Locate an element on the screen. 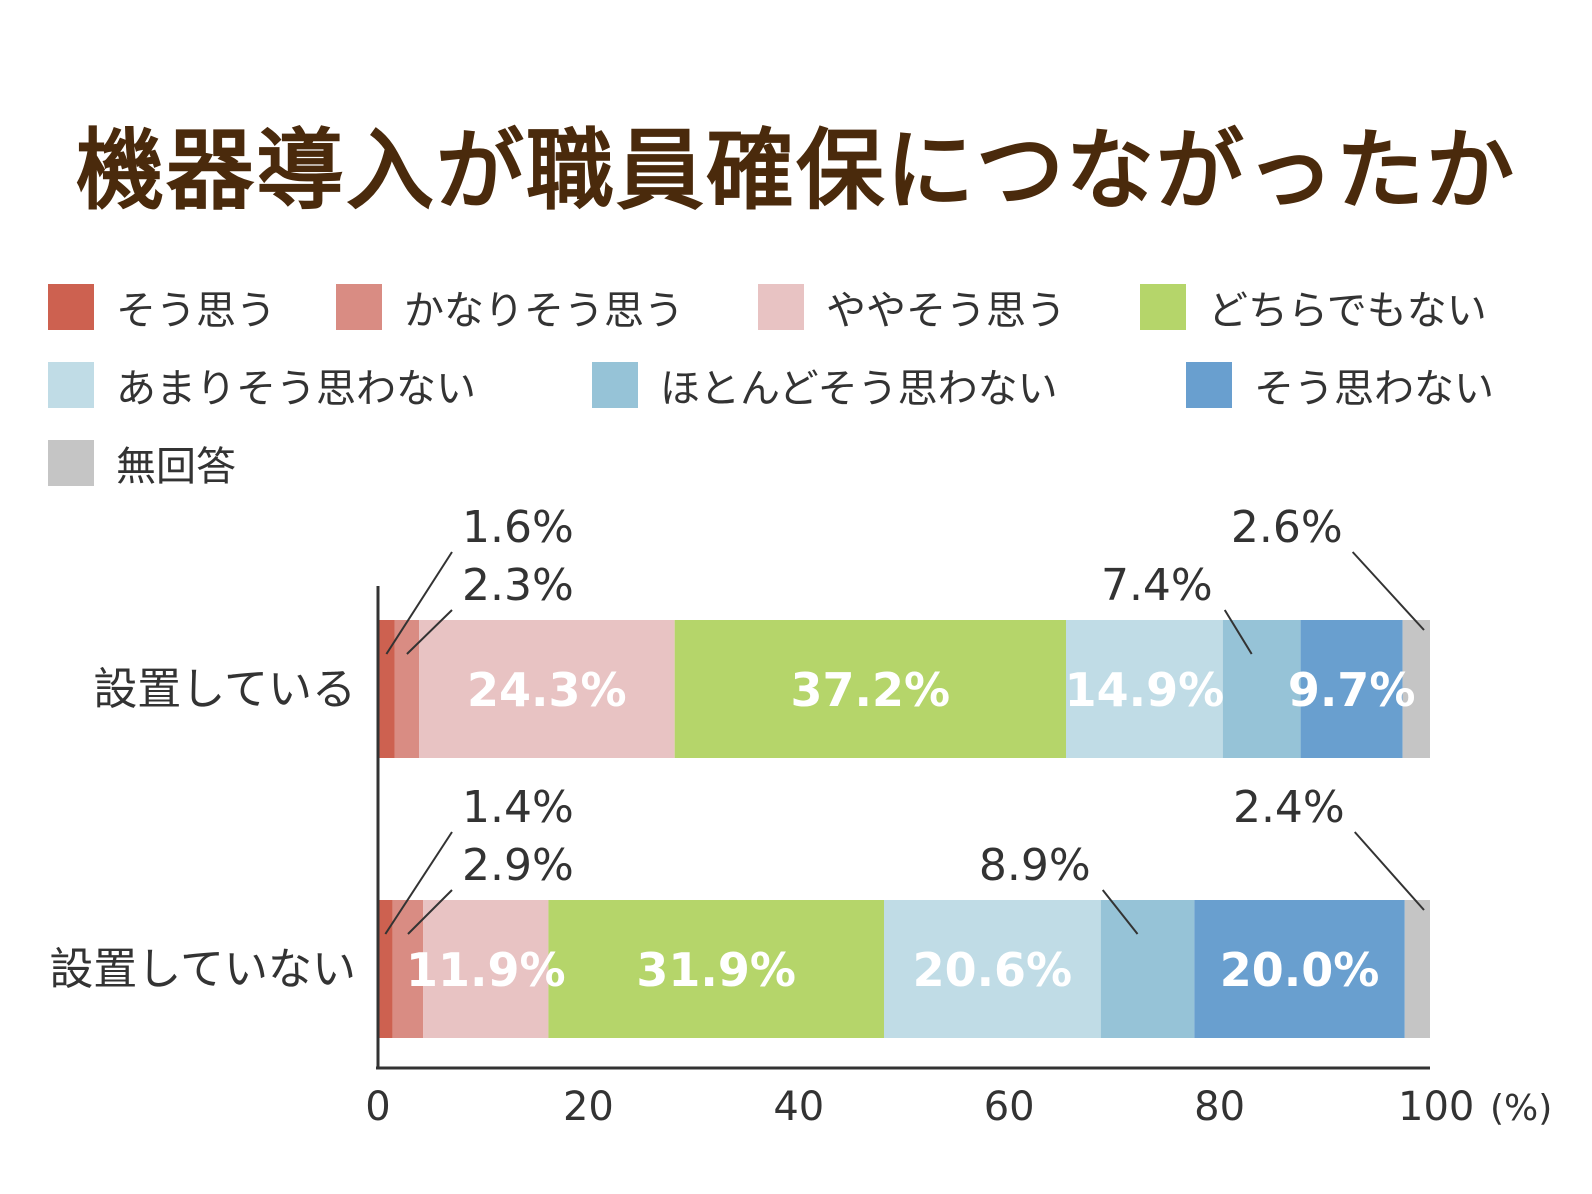 The height and width of the screenshot is (1194, 1592). legend-label: そう思わない is located at coordinates (1374, 389).